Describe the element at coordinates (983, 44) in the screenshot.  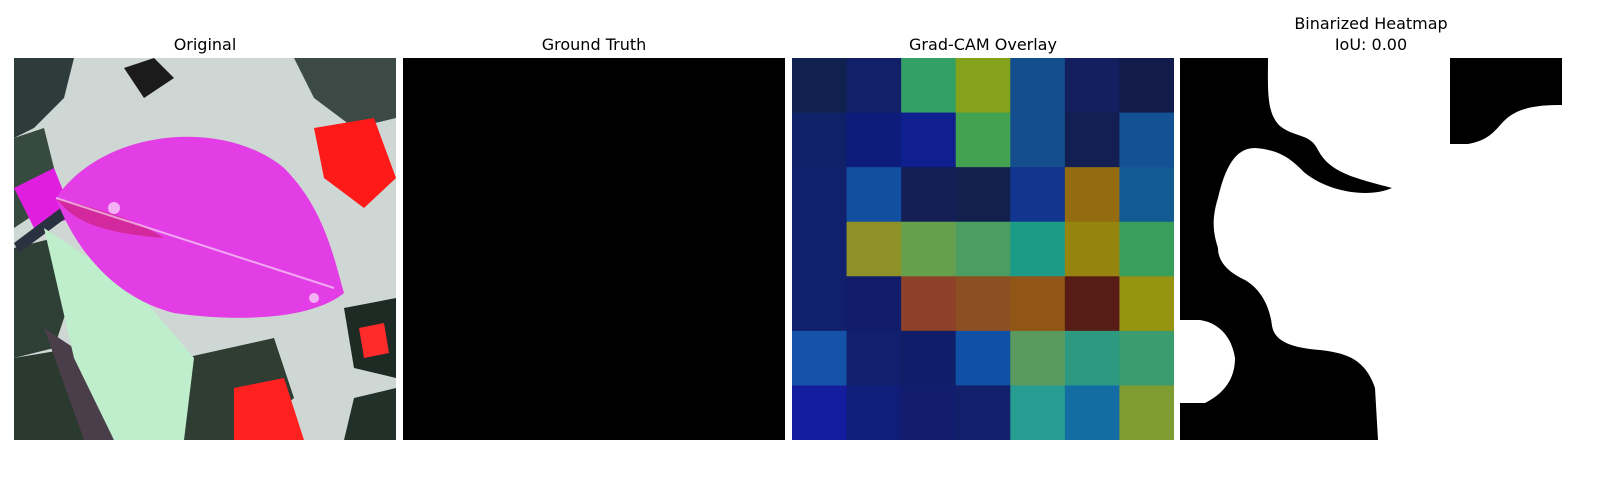
I see `gradcam-title: Grad-CAM Overlay` at that location.